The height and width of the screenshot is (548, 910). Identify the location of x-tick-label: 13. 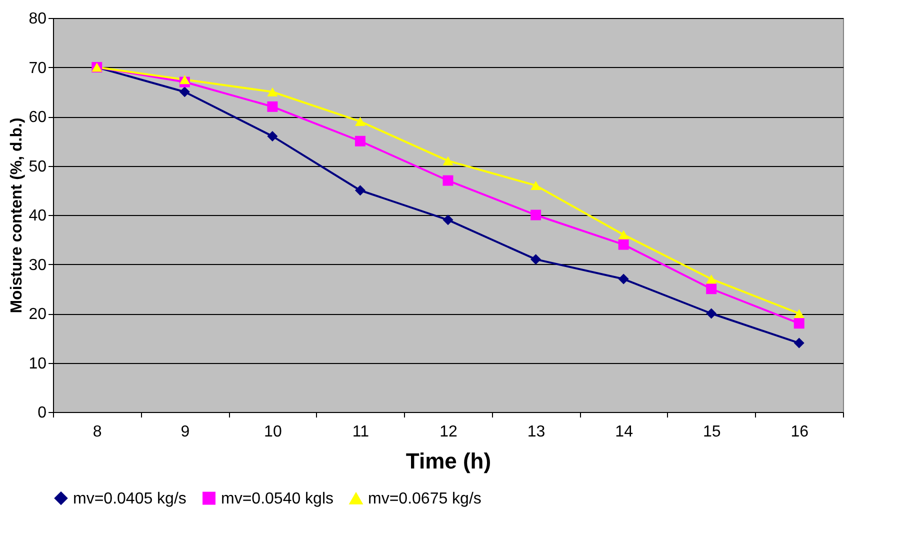
(536, 432).